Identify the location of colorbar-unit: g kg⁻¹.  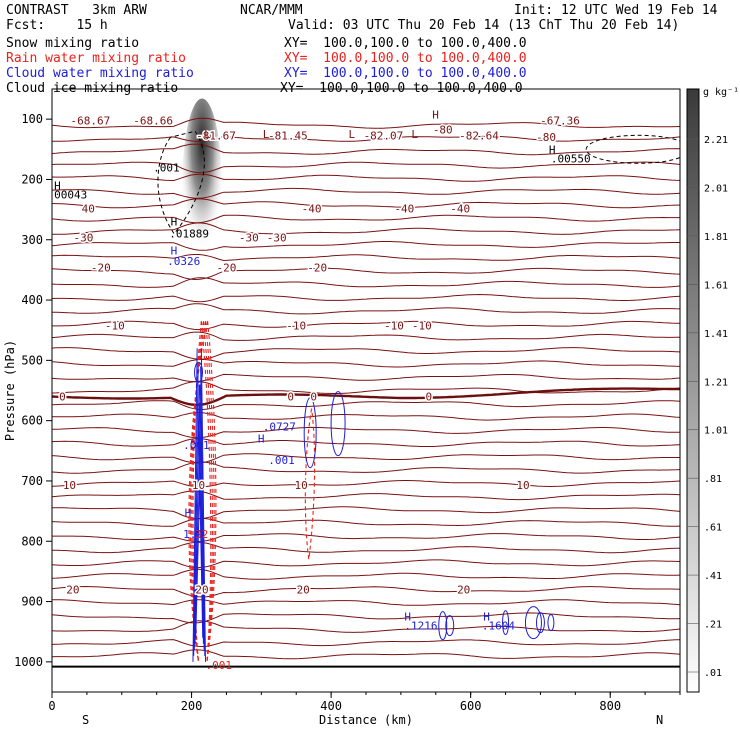
(721, 92).